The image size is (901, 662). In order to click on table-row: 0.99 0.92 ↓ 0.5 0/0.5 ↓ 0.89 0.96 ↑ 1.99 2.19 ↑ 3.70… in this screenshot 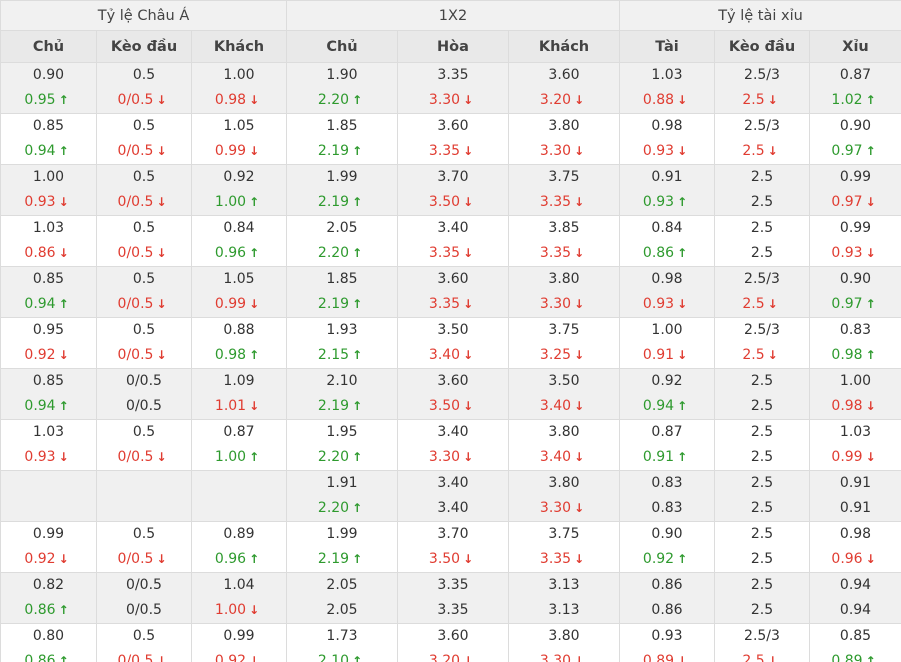, I will do `click(450, 547)`.